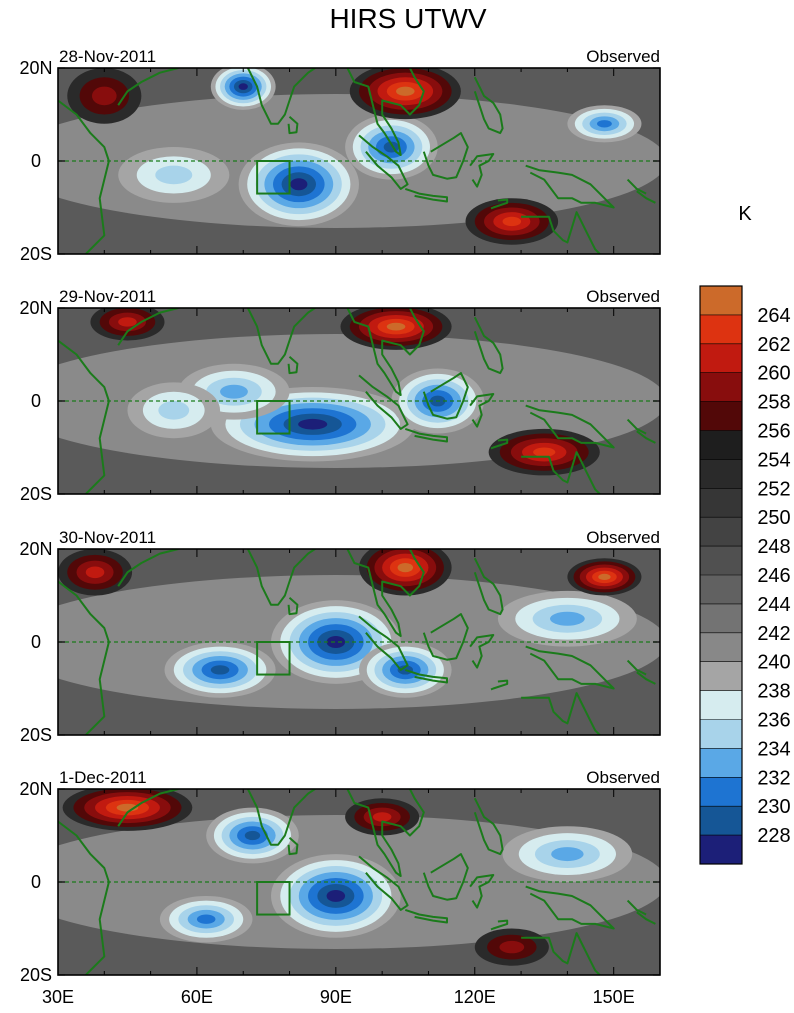 The height and width of the screenshot is (1013, 794). What do you see at coordinates (773, 778) in the screenshot?
I see `colorbar-level: 232` at bounding box center [773, 778].